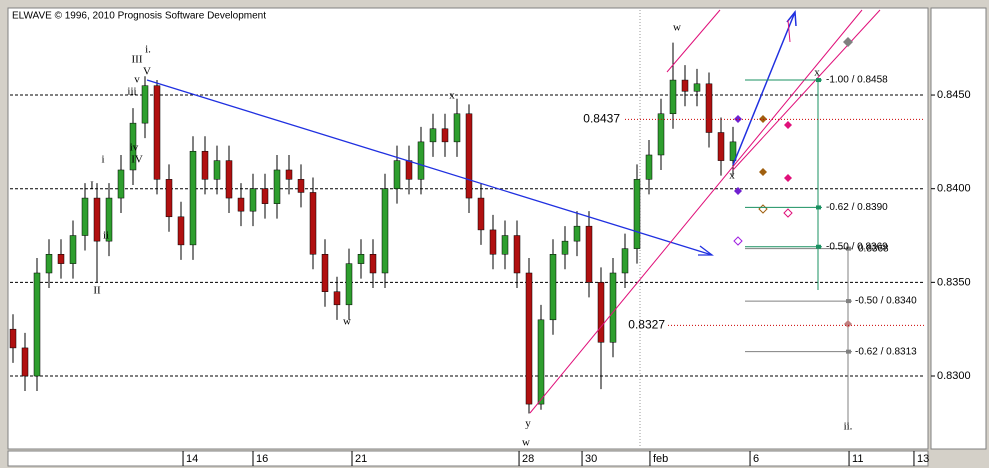  Describe the element at coordinates (806, 90) in the screenshot. I see `channel-line` at that location.